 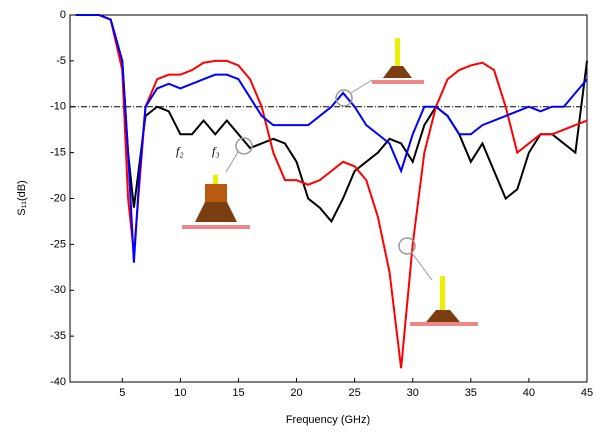 I want to click on x-tick-label: 40, so click(x=529, y=393).